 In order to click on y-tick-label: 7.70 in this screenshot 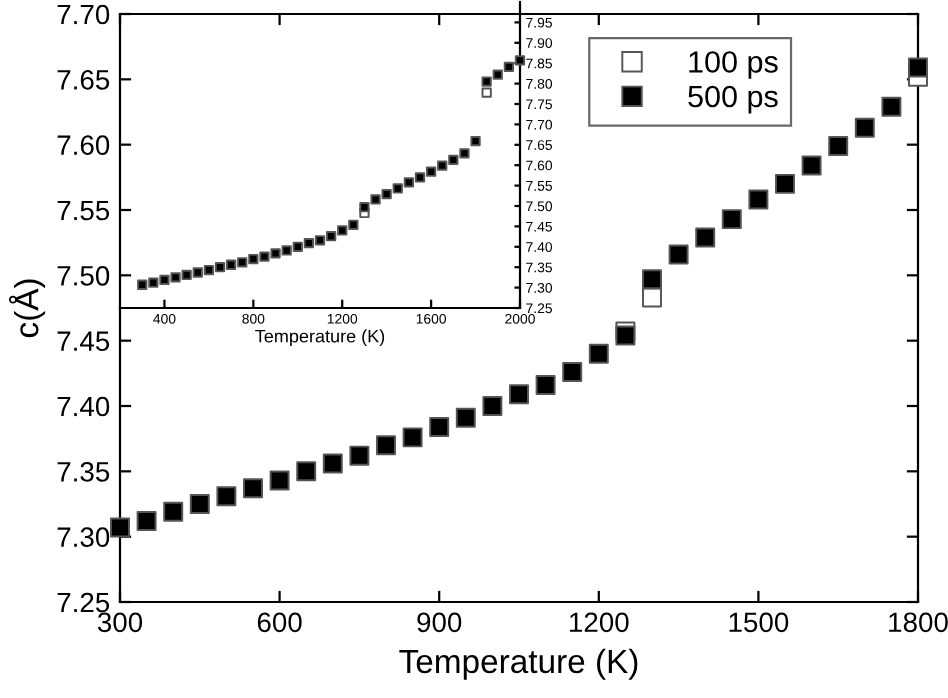, I will do `click(83, 14)`.